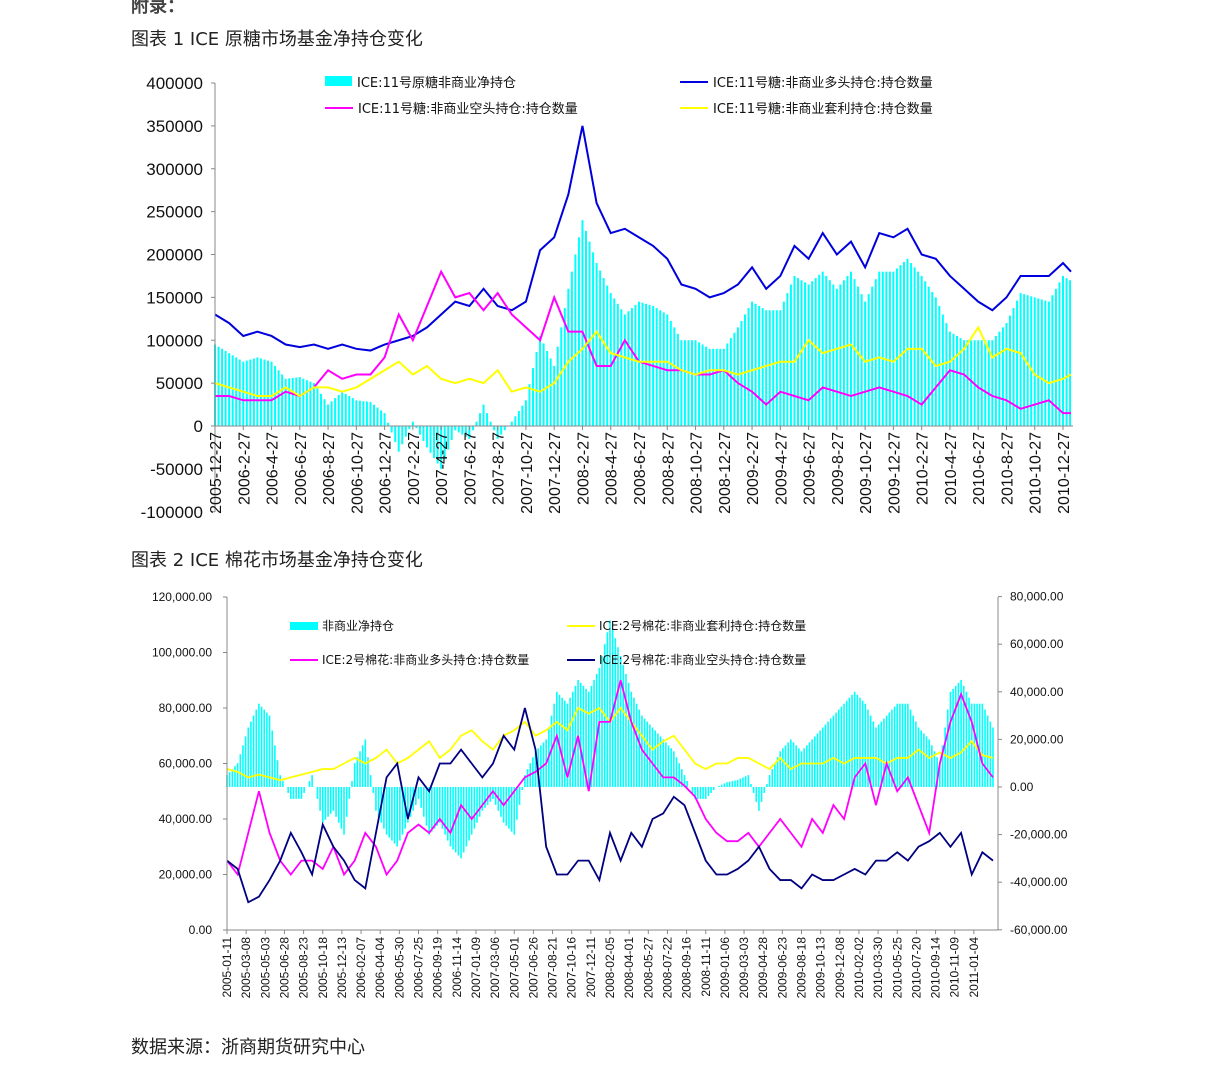 Image resolution: width=1224 pixels, height=1075 pixels. I want to click on x-tick-label: 2005-01-11, so click(227, 967).